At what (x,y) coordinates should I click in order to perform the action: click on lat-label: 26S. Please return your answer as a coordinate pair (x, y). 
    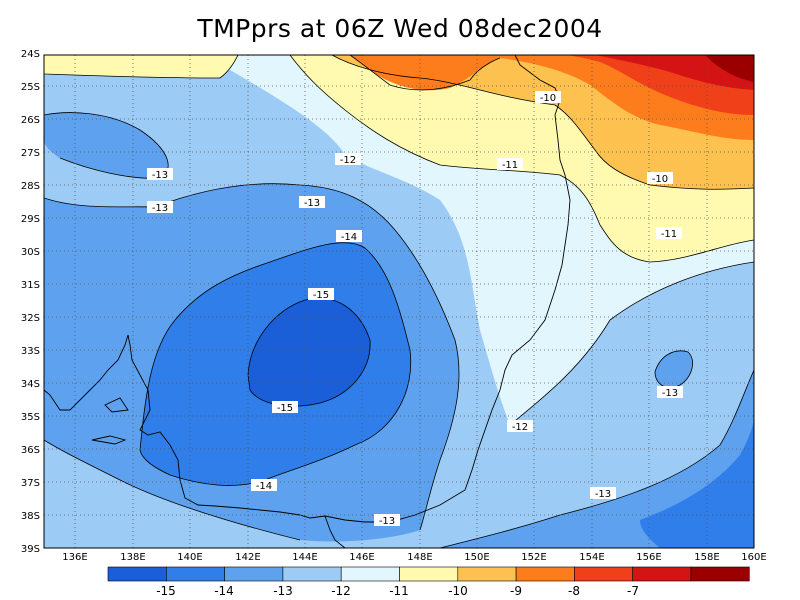
    Looking at the image, I should click on (30, 120).